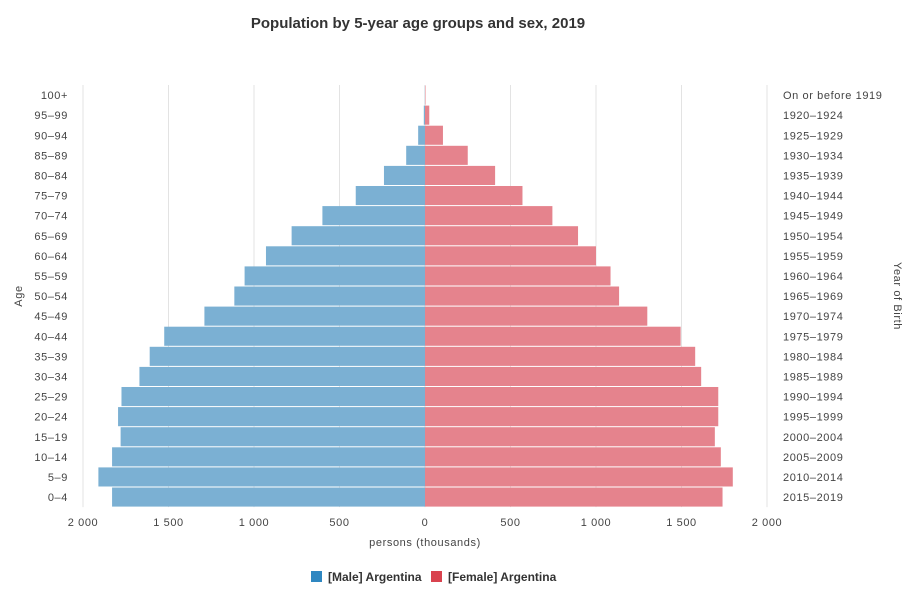 Image resolution: width=914 pixels, height=599 pixels. What do you see at coordinates (813, 438) in the screenshot?
I see `birth-year-label: 2000–2004` at bounding box center [813, 438].